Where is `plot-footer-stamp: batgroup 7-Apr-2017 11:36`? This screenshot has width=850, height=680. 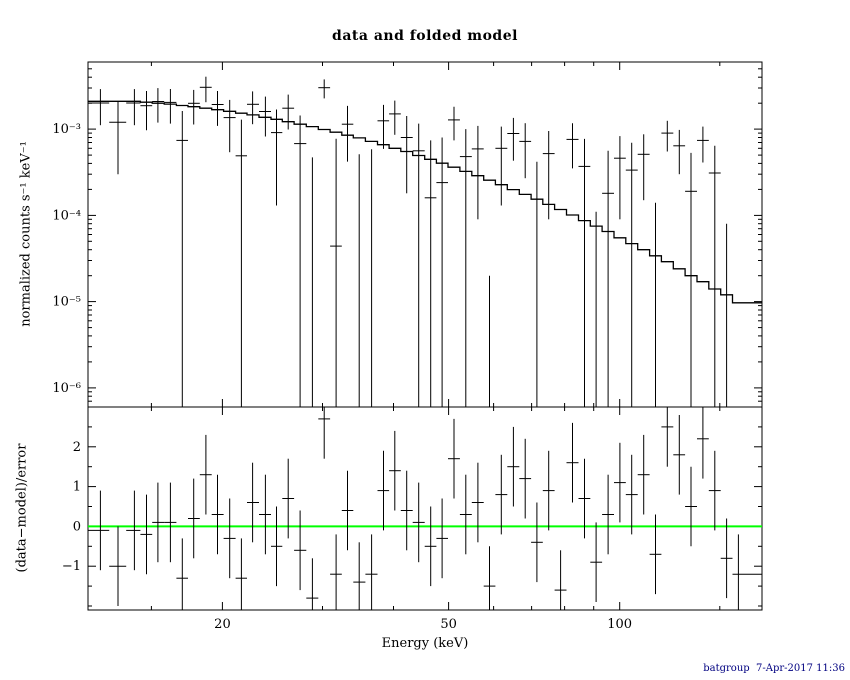 plot-footer-stamp: batgroup 7-Apr-2017 11:36 is located at coordinates (774, 668).